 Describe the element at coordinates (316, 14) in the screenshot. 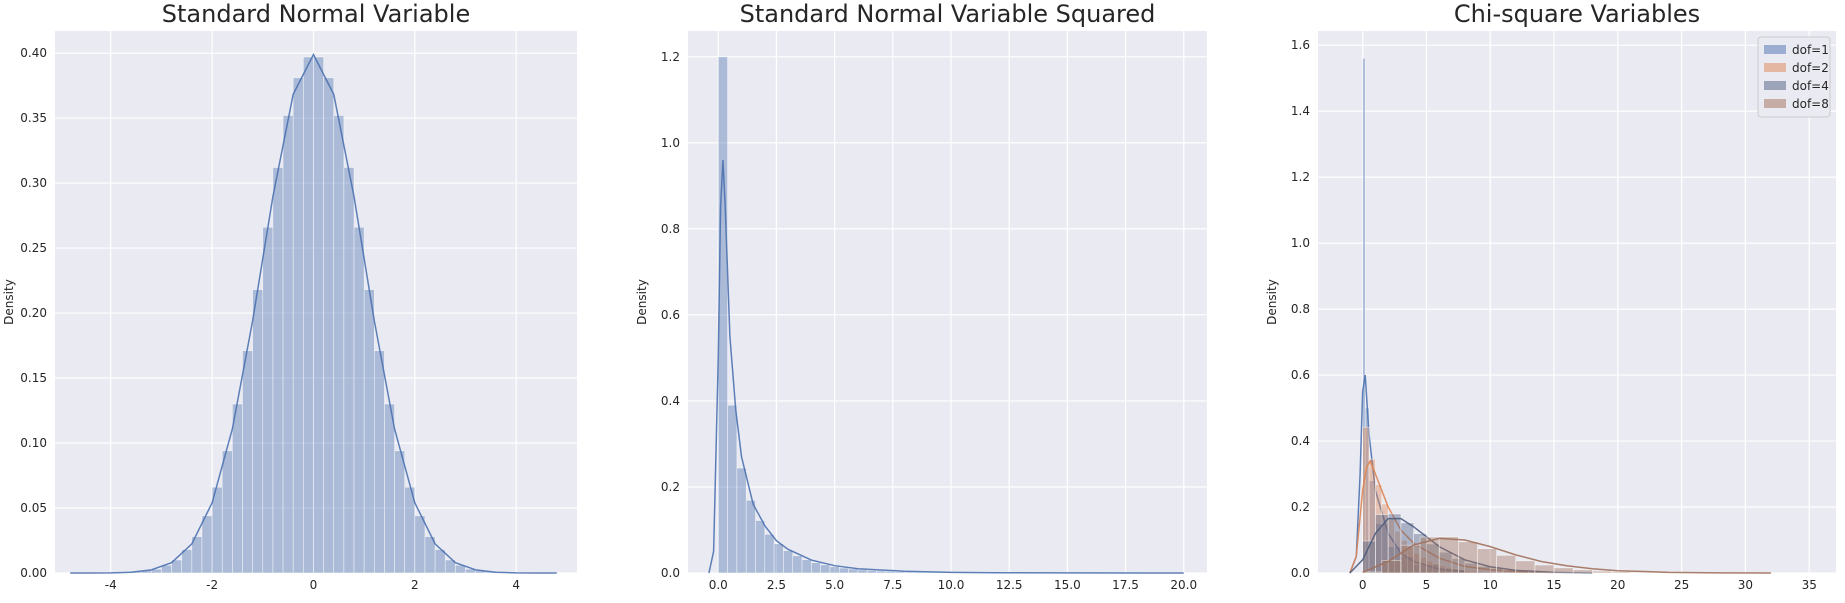

I see `chart-title: Standard Normal Variable` at that location.